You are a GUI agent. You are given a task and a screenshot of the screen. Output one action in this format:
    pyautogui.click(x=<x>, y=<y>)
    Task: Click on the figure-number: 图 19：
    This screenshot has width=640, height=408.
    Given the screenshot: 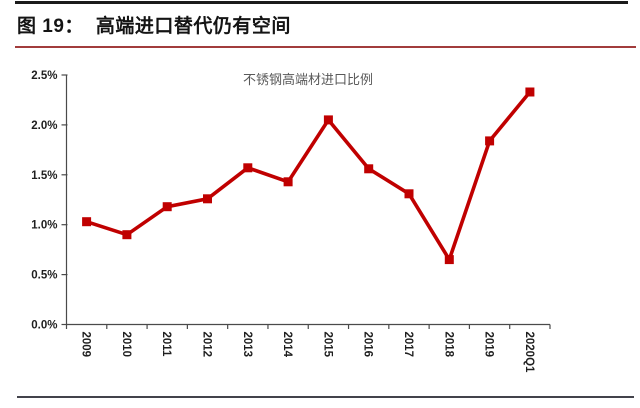 What is the action you would take?
    pyautogui.click(x=50, y=26)
    